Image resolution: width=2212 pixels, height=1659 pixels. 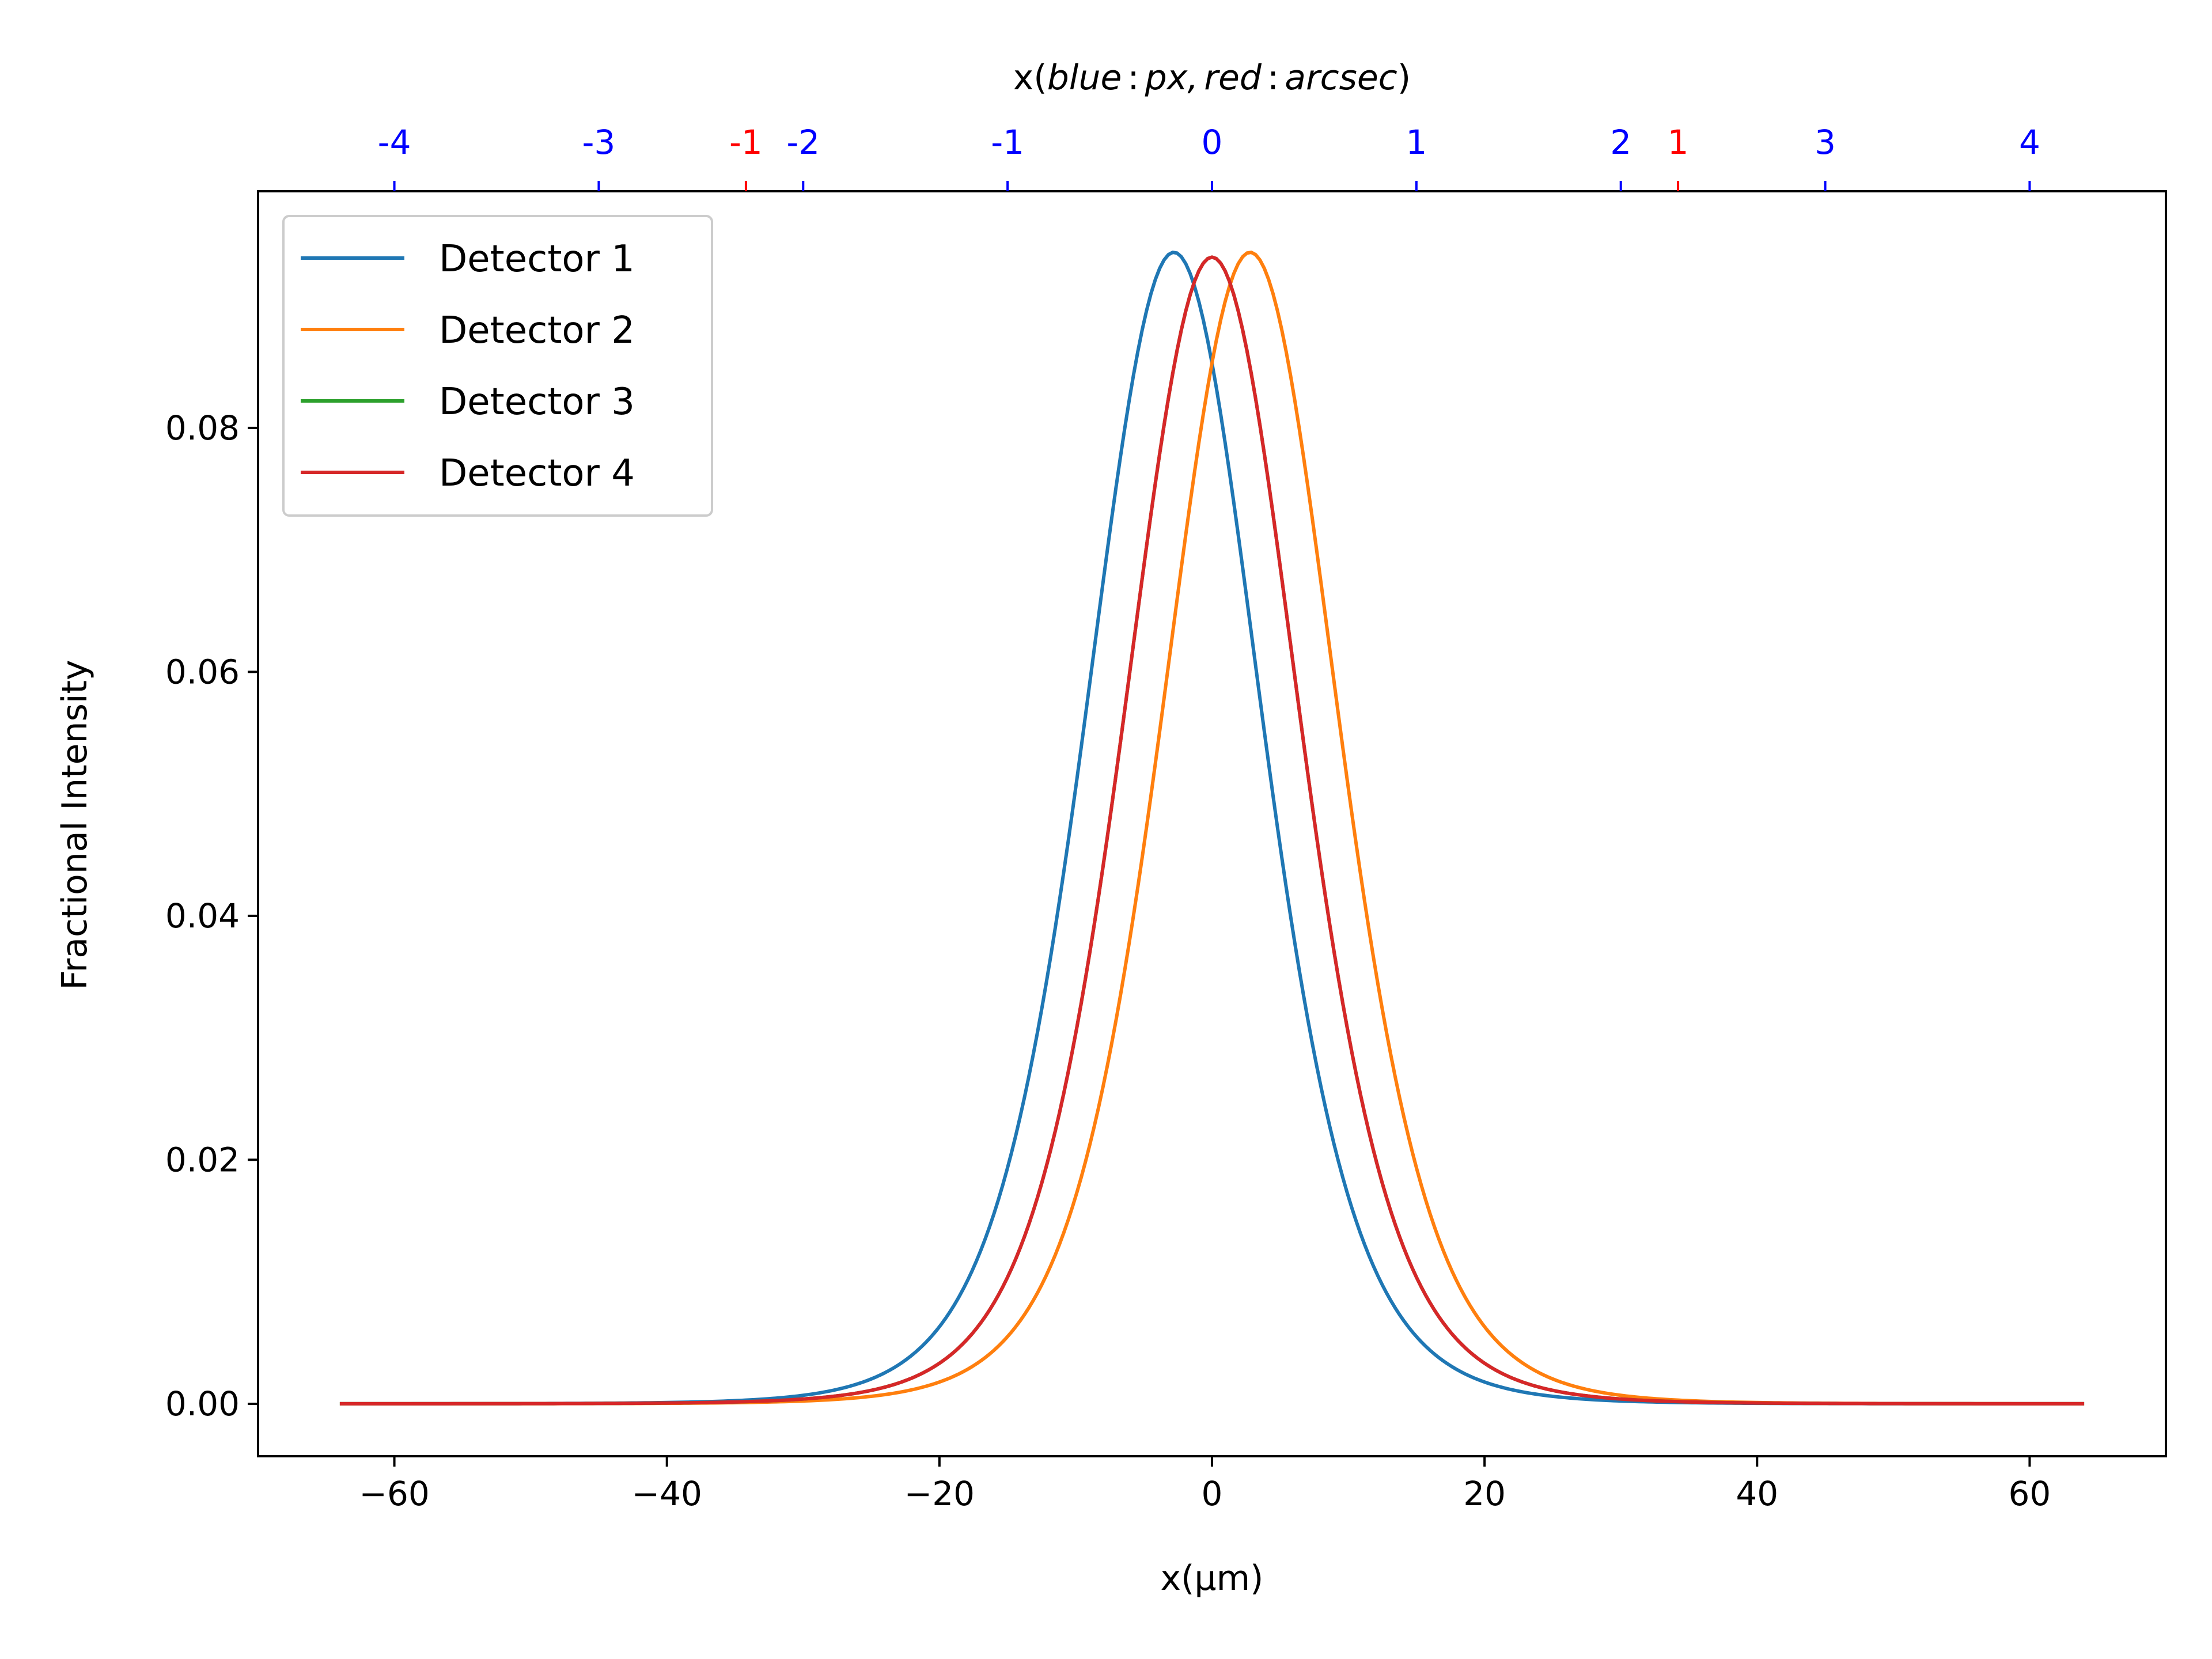 I want to click on y-tick-label: 0.00, so click(x=202, y=1403).